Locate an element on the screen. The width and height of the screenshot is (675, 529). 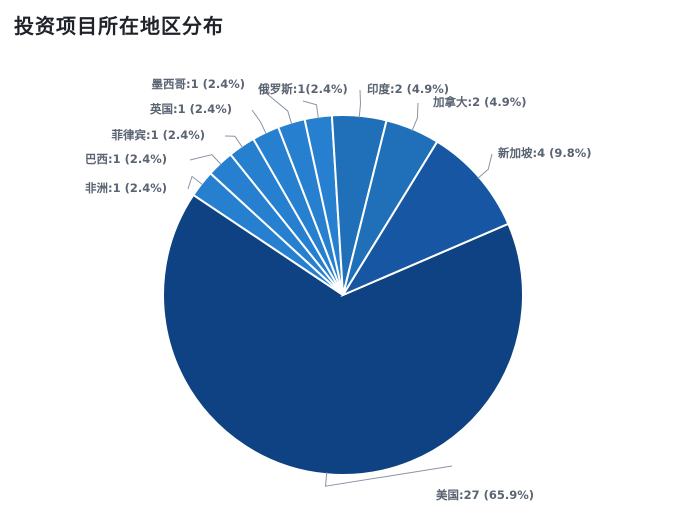
leader-line-墨西哥 is located at coordinates (276, 106).